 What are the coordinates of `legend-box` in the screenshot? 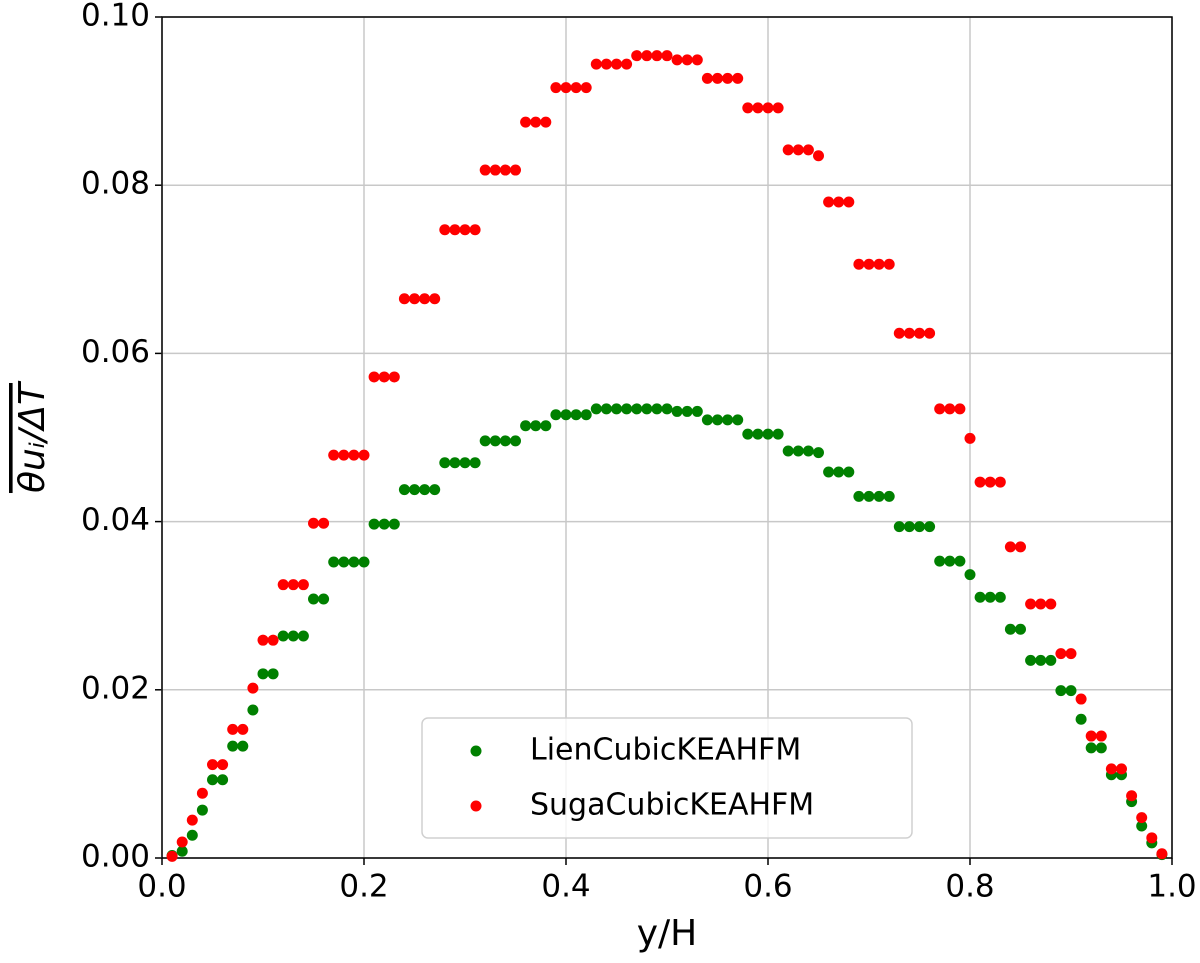 It's located at (667, 778).